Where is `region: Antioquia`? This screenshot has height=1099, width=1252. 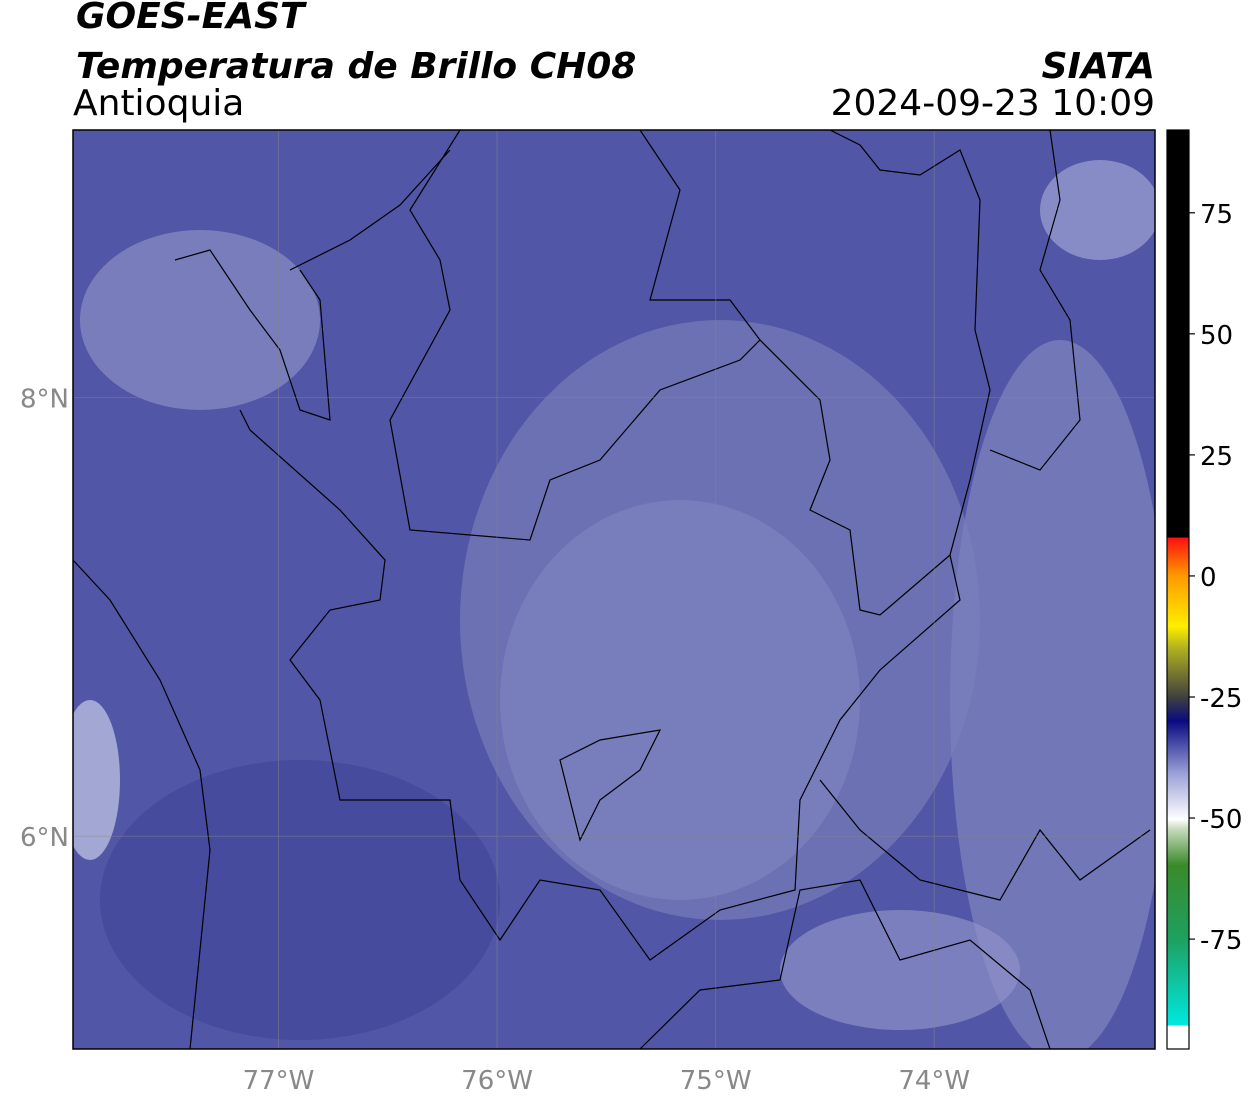
region: Antioquia is located at coordinates (158, 103).